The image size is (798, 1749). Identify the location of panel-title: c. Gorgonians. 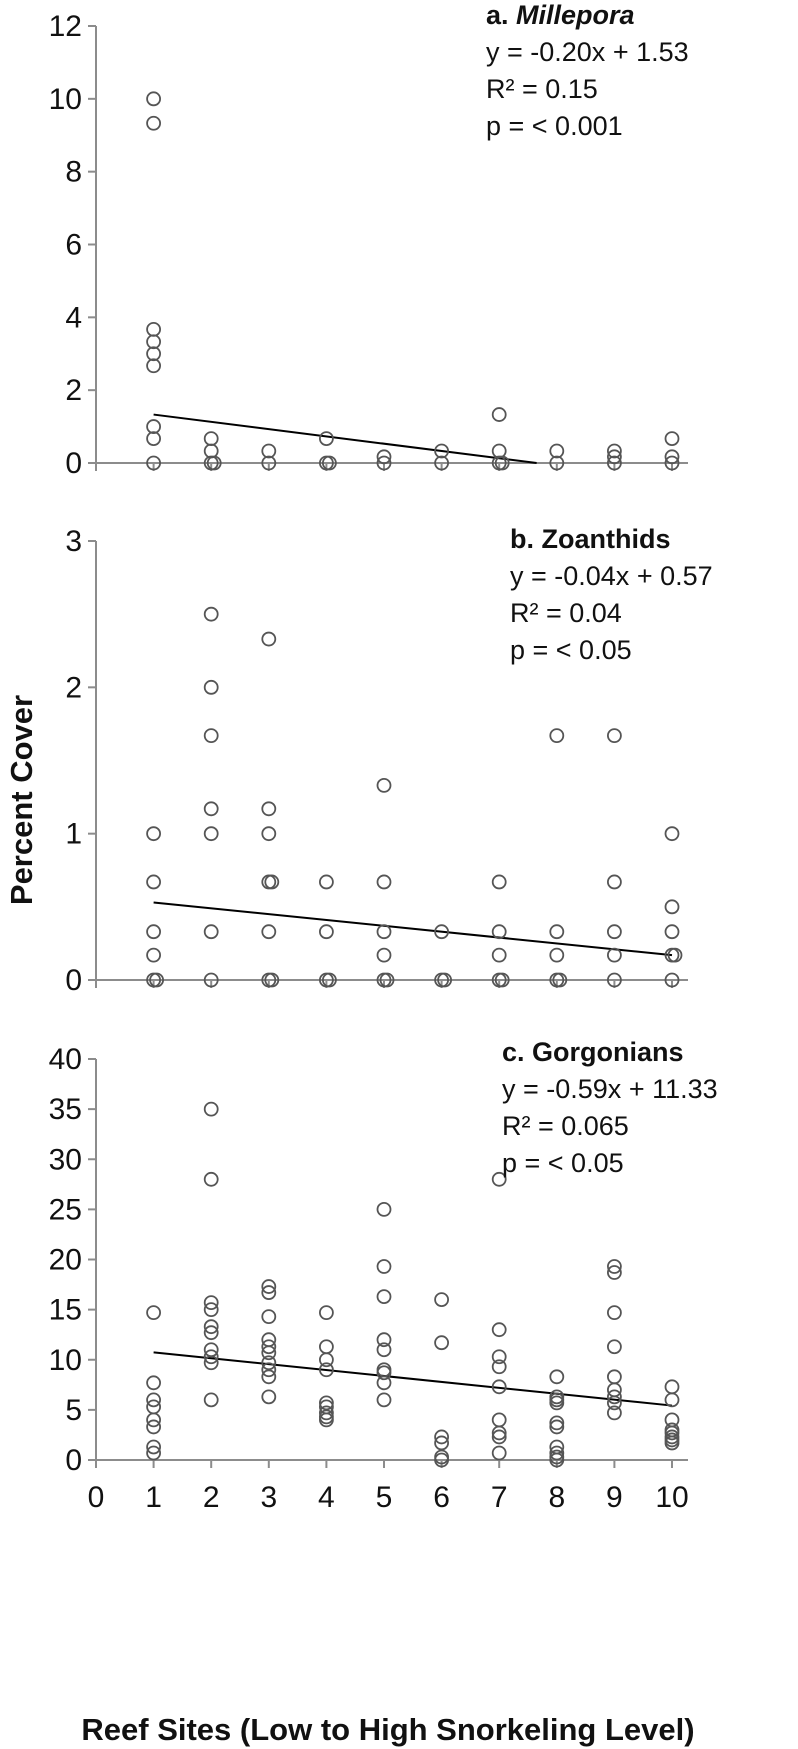
(593, 1052).